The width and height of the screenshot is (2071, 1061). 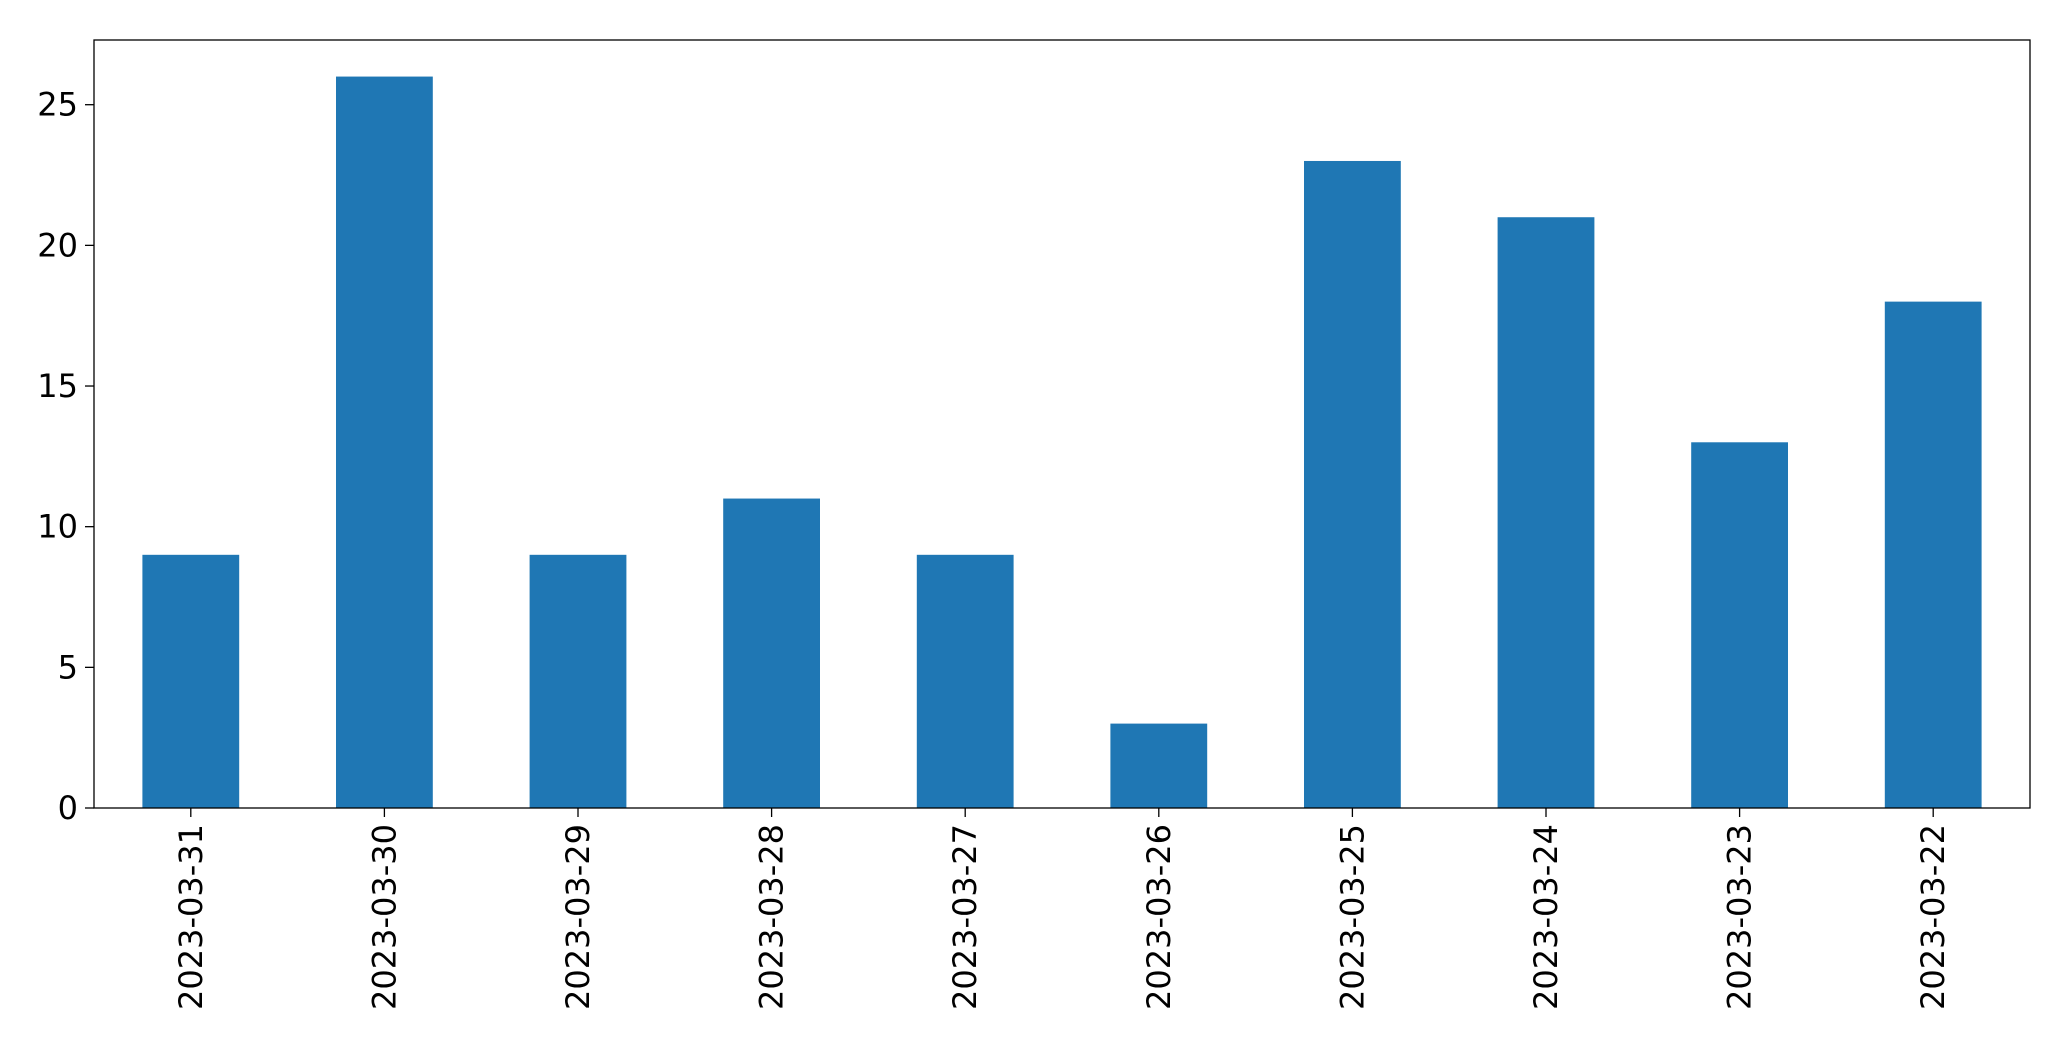 What do you see at coordinates (384, 917) in the screenshot?
I see `x-tick-label: 2023-03-30` at bounding box center [384, 917].